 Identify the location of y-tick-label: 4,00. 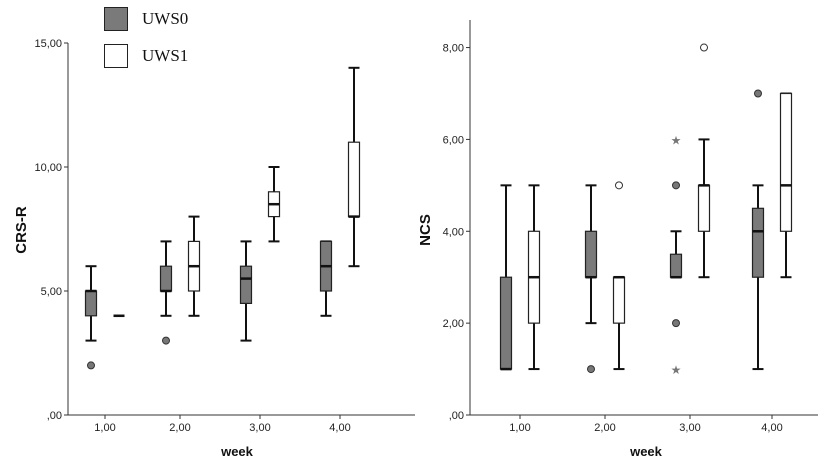
(453, 232).